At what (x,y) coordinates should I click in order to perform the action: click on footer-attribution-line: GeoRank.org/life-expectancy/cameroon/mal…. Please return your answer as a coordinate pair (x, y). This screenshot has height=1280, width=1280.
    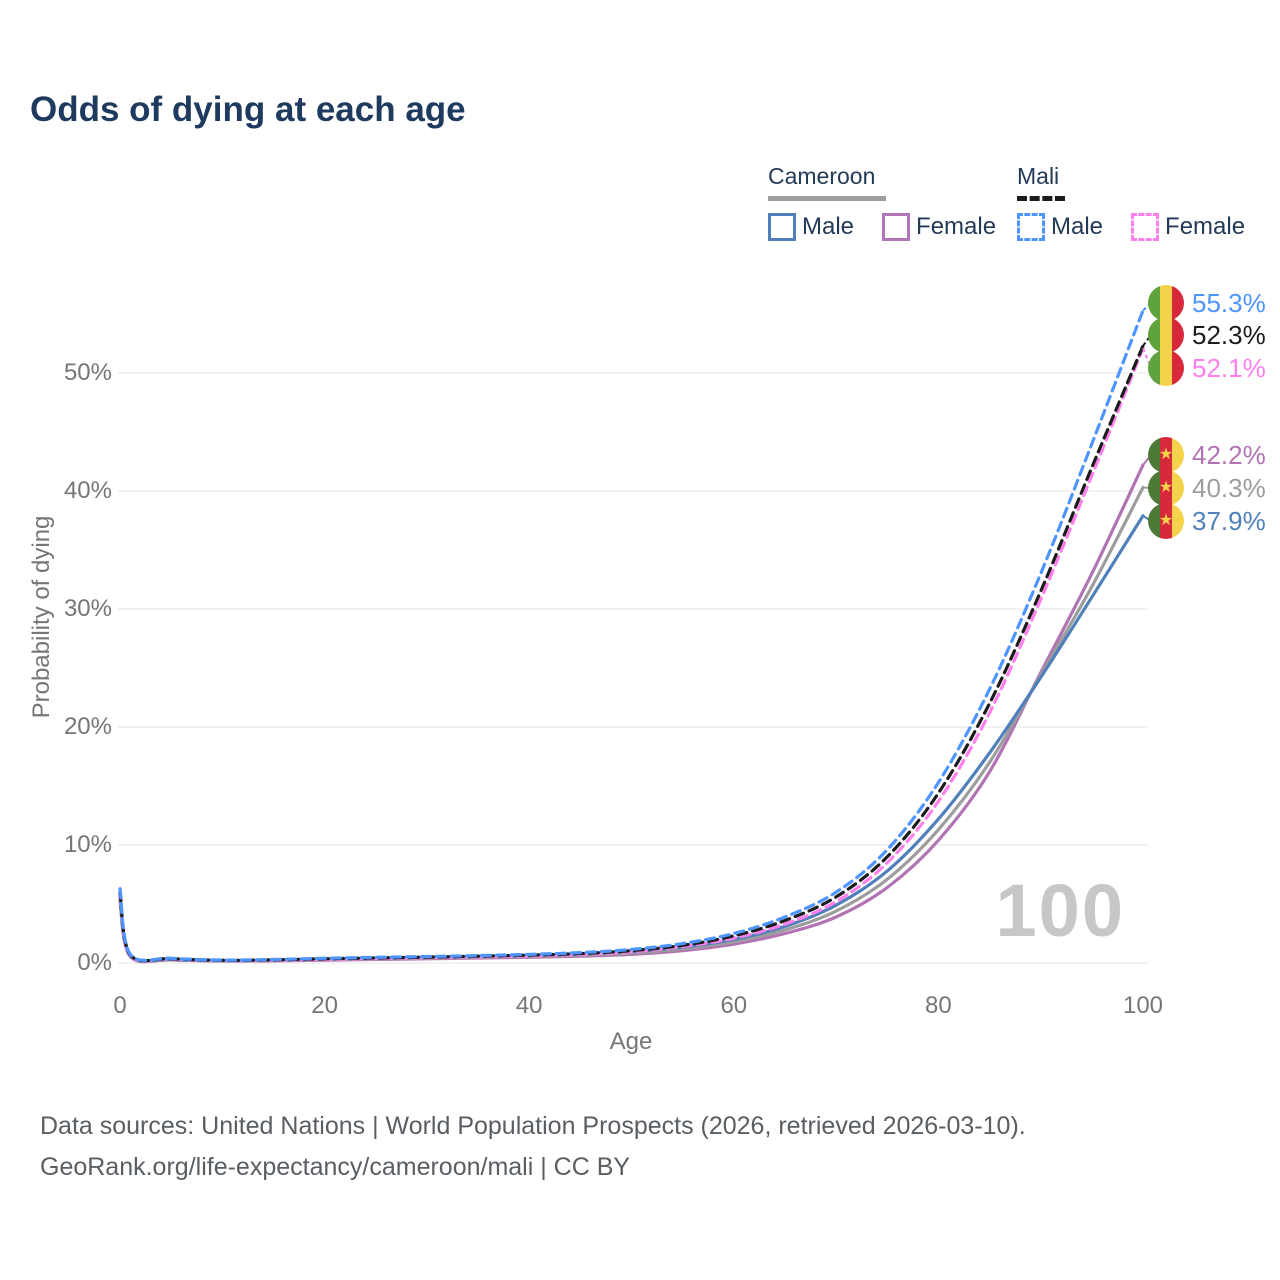
    Looking at the image, I should click on (335, 1167).